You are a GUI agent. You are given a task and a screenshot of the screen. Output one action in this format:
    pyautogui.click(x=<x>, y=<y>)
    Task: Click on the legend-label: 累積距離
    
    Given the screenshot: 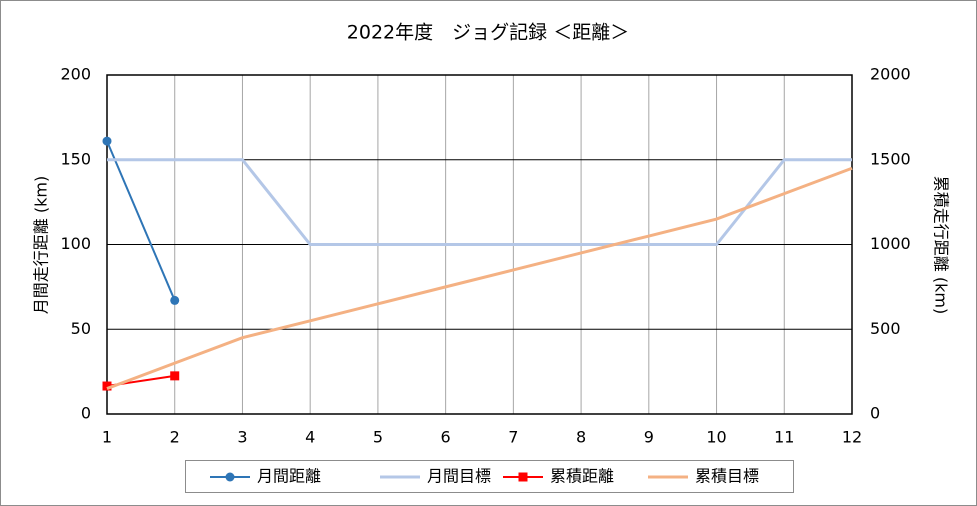 What is the action you would take?
    pyautogui.click(x=582, y=476)
    